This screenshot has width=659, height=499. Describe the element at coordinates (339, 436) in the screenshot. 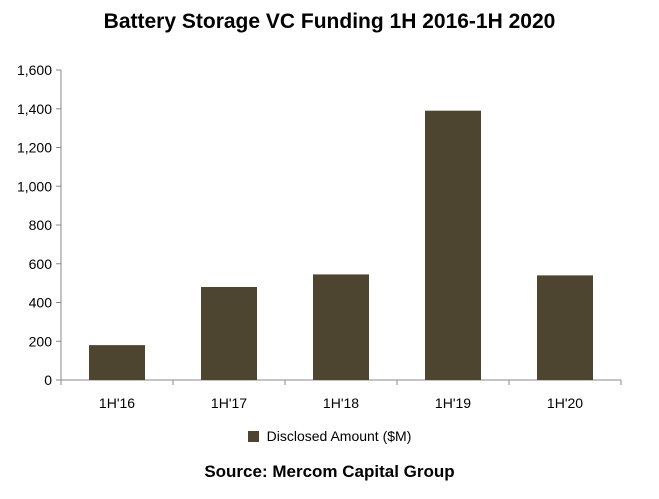

I see `legend-label: Disclosed Amount ($M)` at that location.